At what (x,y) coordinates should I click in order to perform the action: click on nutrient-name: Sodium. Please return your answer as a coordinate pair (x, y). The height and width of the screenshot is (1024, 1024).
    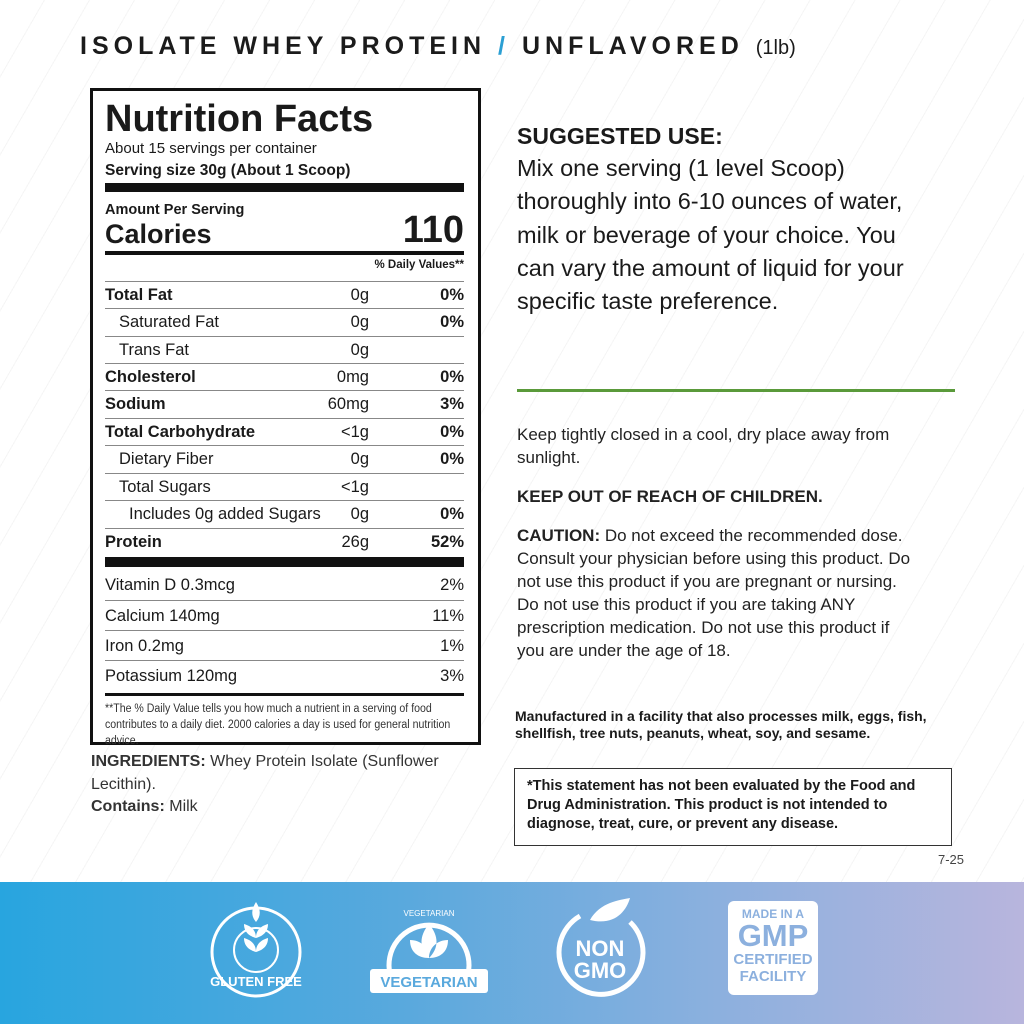
    Looking at the image, I should click on (135, 404).